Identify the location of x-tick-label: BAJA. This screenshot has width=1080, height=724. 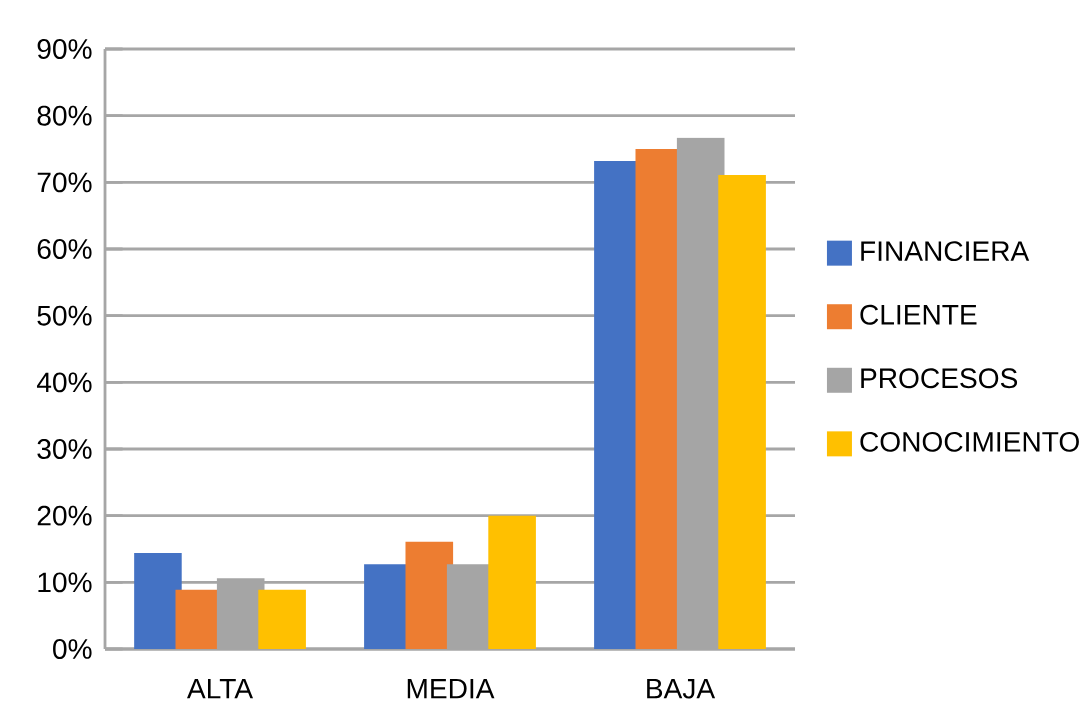
(681, 688).